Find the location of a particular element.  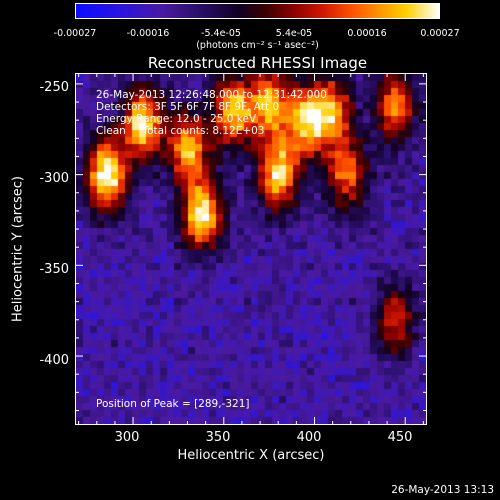

y-tick-label: -400 is located at coordinates (54, 360).